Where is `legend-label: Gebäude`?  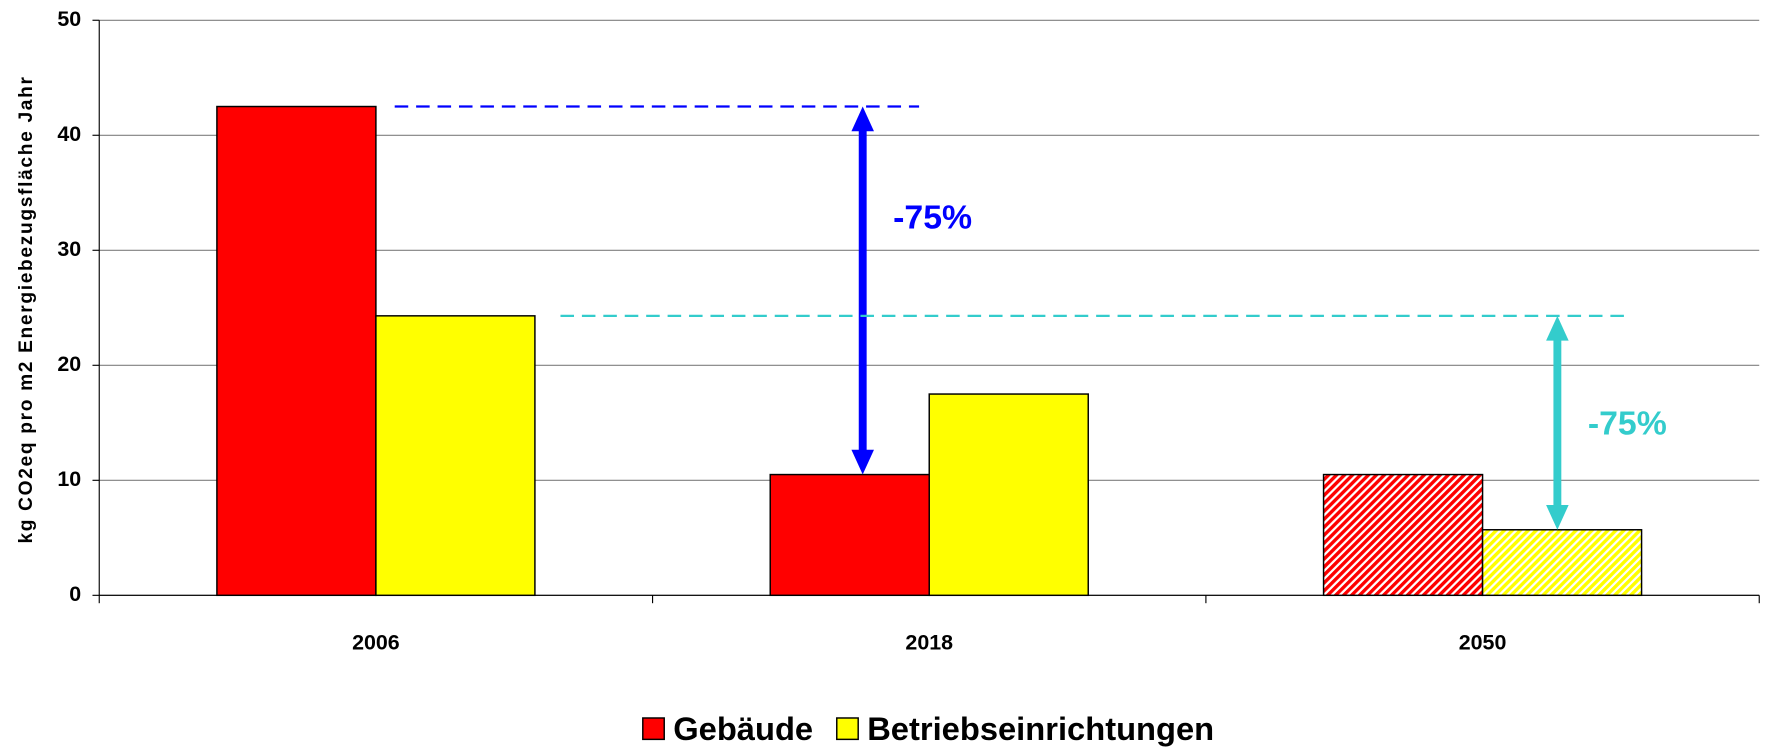 legend-label: Gebäude is located at coordinates (743, 728).